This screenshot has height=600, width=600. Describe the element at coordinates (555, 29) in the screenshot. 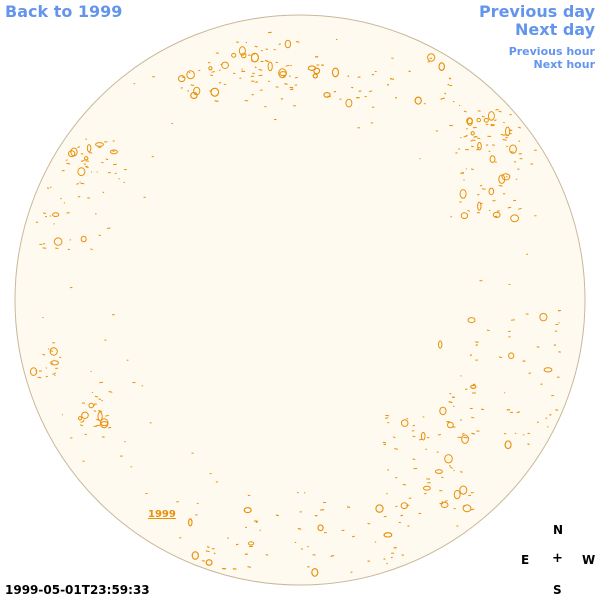

I see `next-day-link: Next day` at that location.